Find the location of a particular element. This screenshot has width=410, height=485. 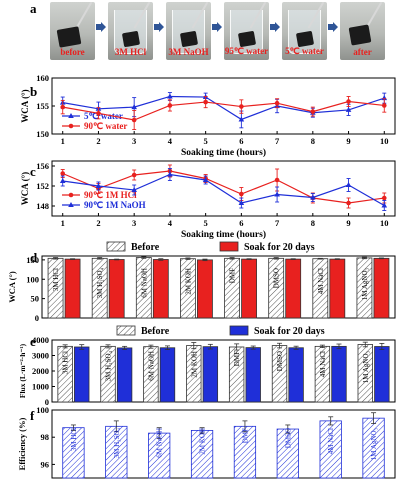

legend-label: Before is located at coordinates (155, 331).